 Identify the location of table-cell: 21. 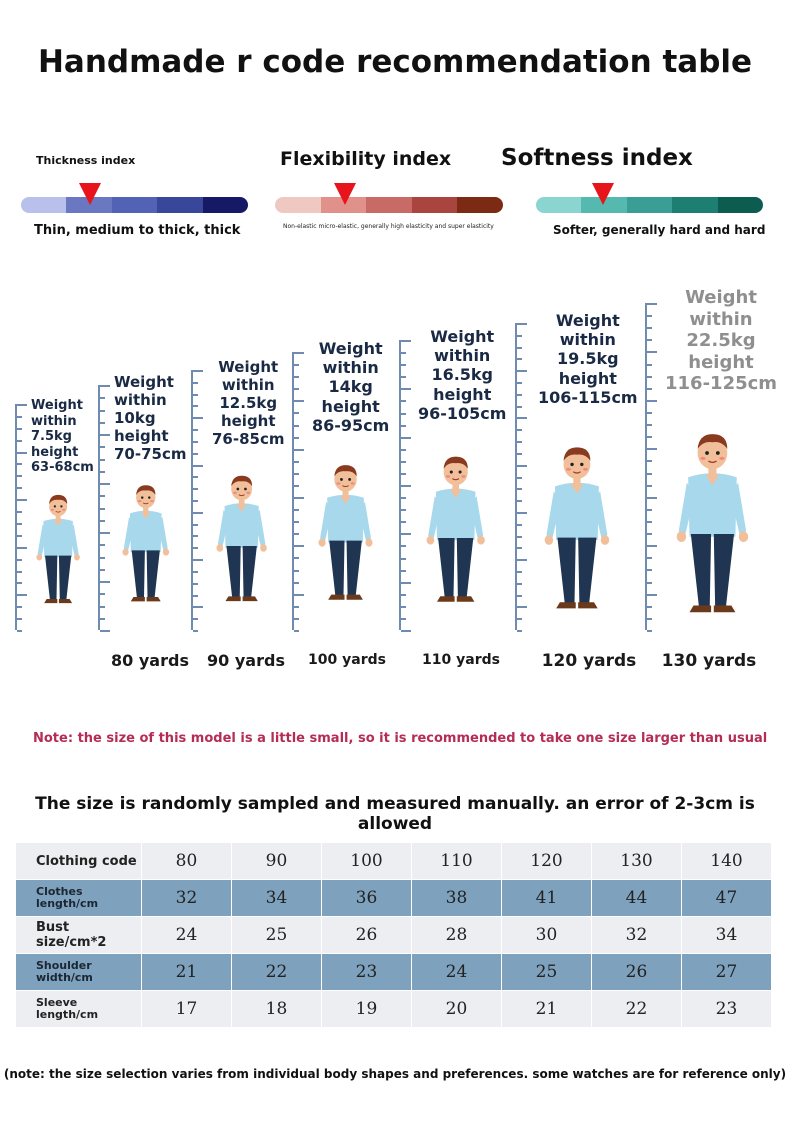
(186, 972).